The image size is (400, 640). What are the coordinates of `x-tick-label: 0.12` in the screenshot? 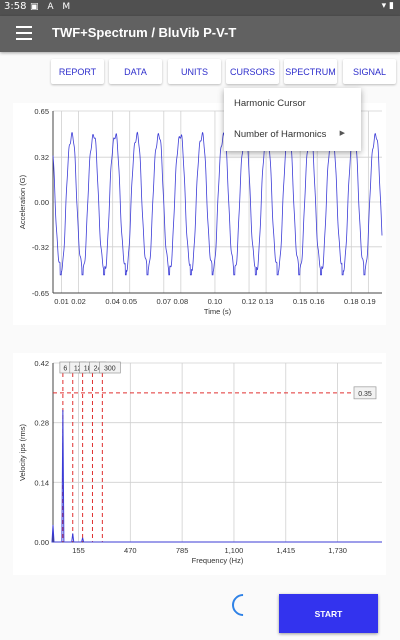 It's located at (249, 301).